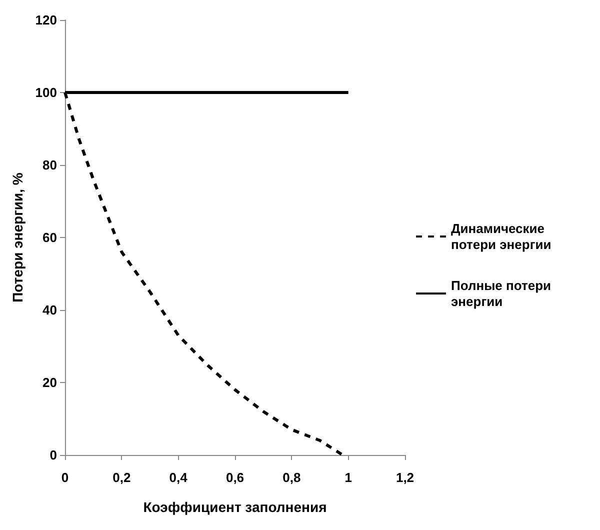 The image size is (600, 530). I want to click on y-tick-label: 20, so click(49, 382).